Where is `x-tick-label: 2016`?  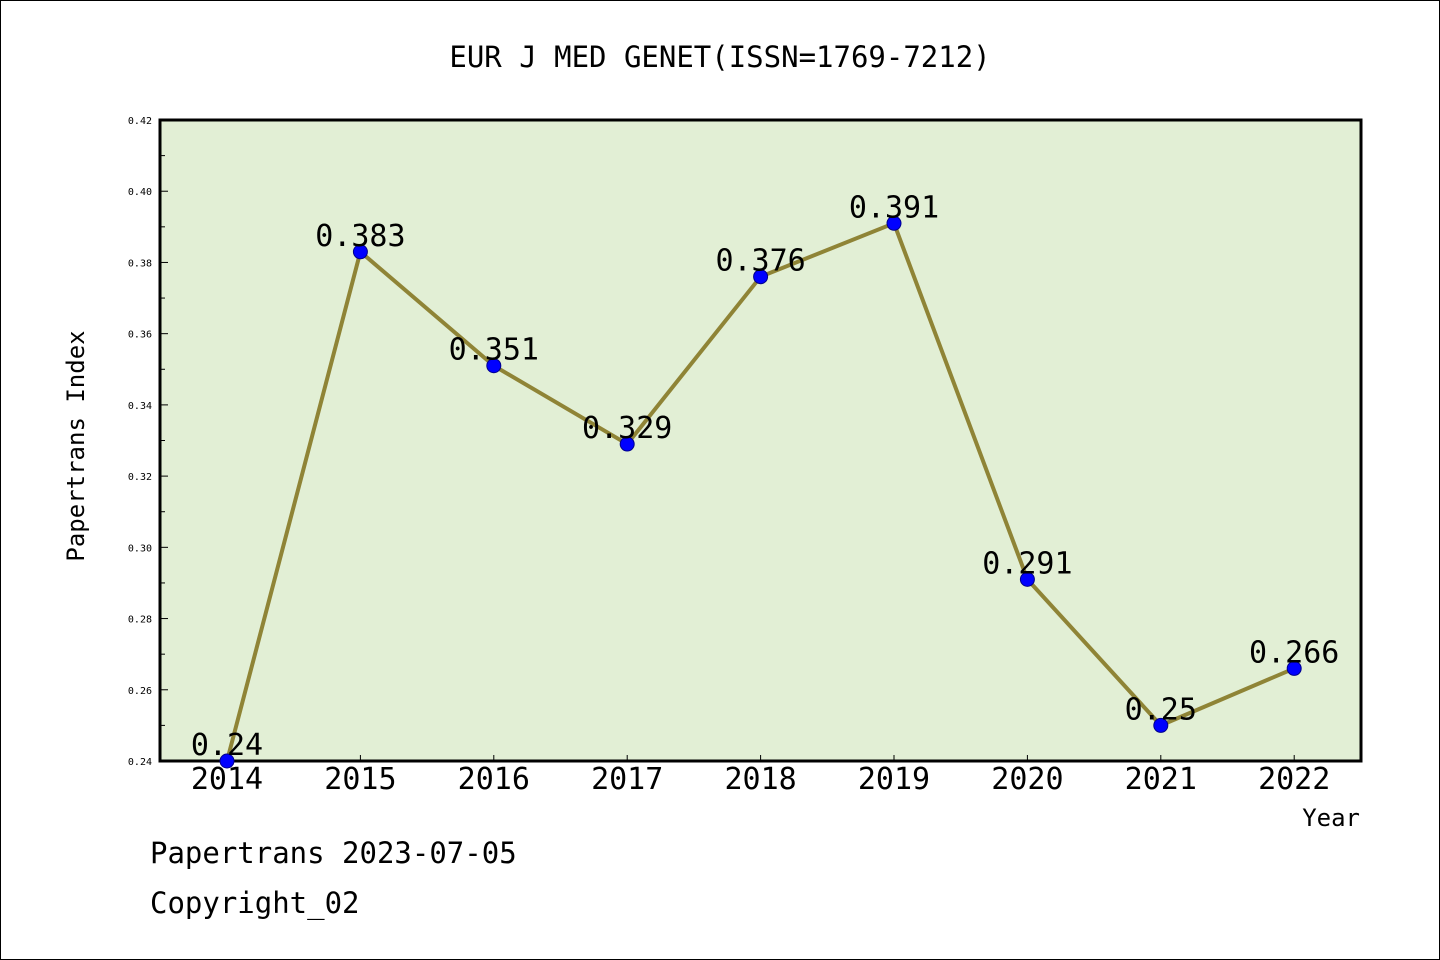
x-tick-label: 2016 is located at coordinates (494, 779).